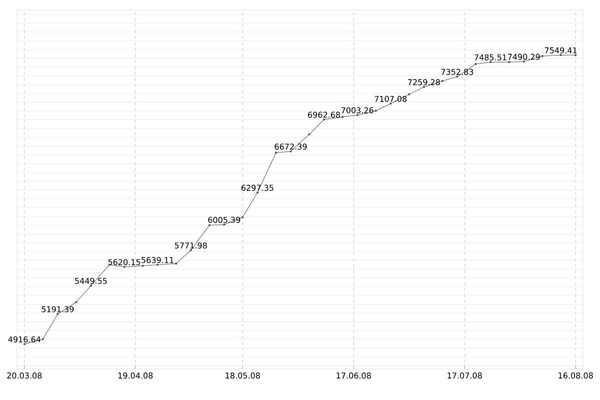 Image resolution: width=600 pixels, height=400 pixels. I want to click on data-label: 5771.98, so click(190, 245).